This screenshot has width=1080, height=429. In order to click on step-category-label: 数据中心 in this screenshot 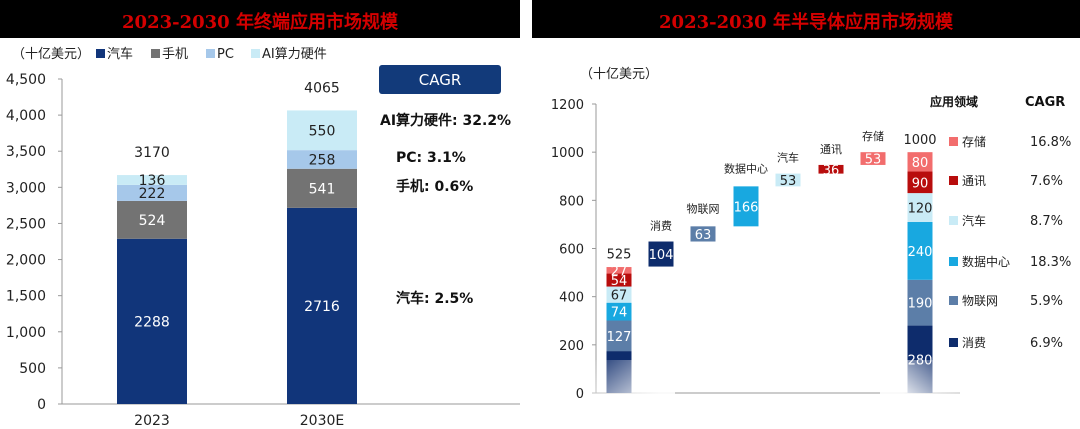, I will do `click(746, 168)`.